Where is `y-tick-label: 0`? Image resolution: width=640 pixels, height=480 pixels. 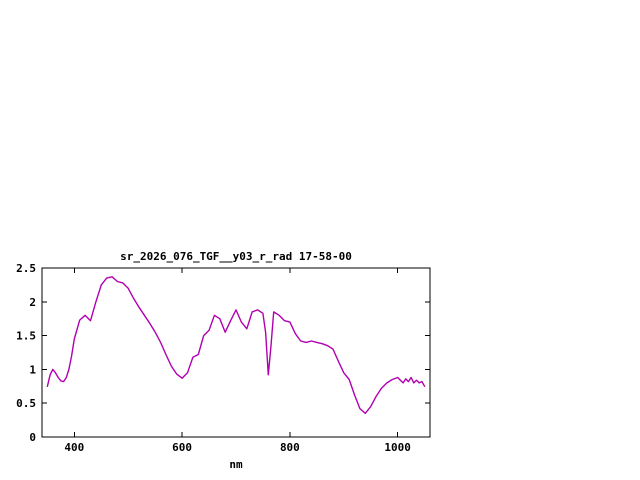
y-tick-label: 0 is located at coordinates (32, 437).